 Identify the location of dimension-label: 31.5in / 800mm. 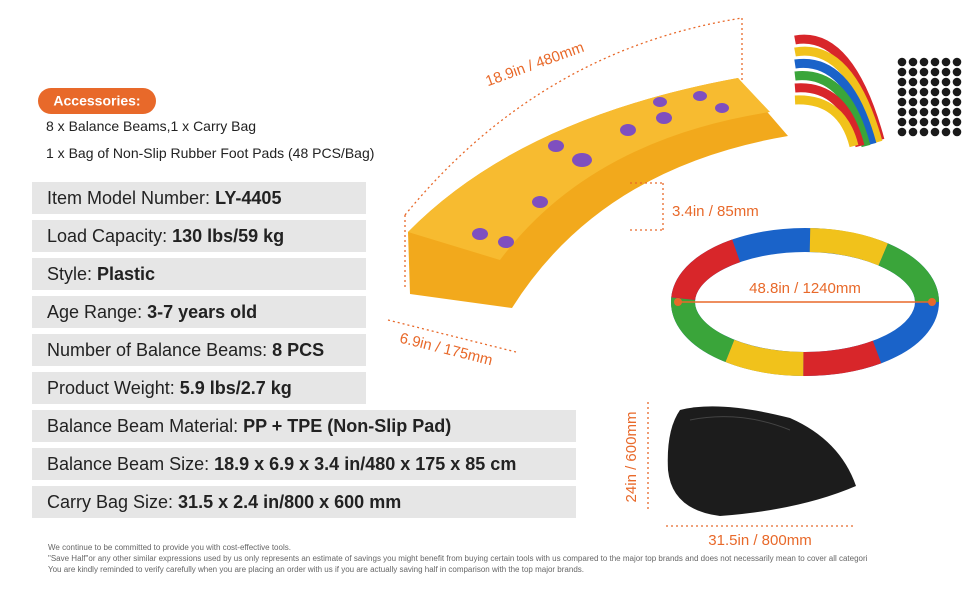
(759, 540).